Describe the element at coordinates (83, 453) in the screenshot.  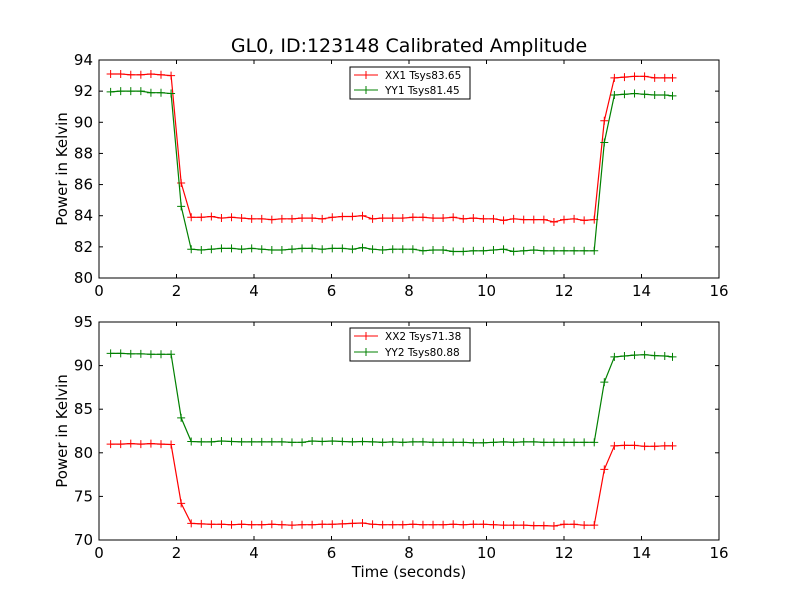
I see `bottom-y-tick-label: 80` at that location.